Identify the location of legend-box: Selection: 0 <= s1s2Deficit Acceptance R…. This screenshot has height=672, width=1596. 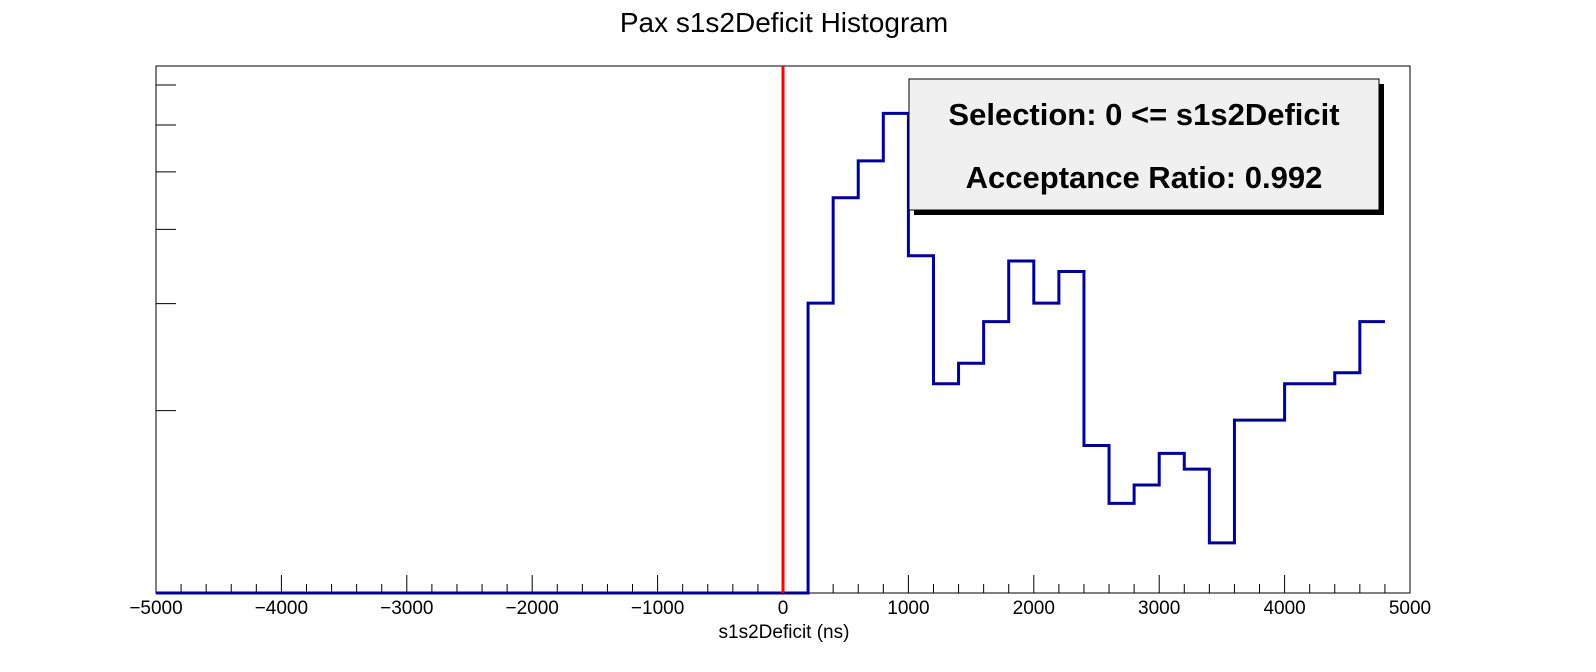
(1146, 146).